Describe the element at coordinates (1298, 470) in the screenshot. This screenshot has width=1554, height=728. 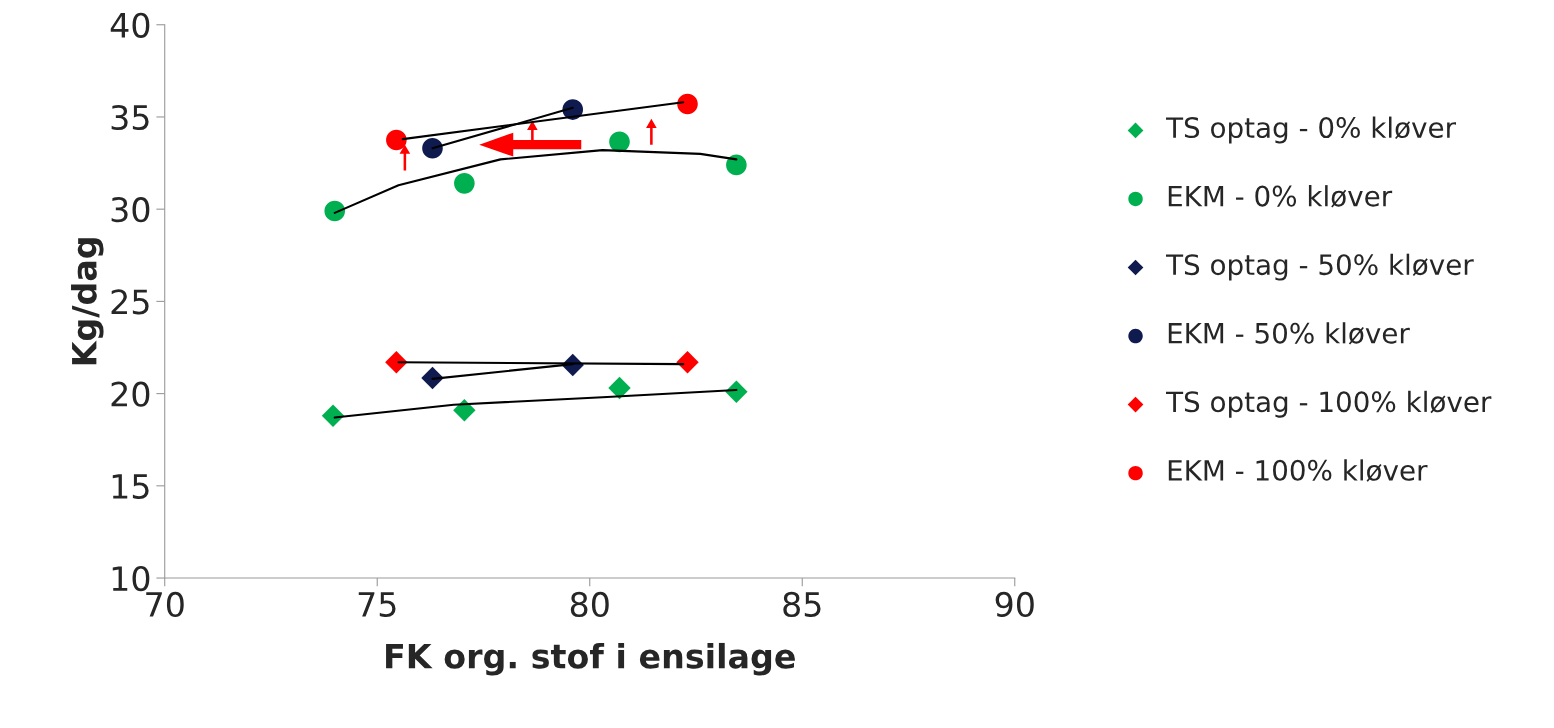
I see `legend-label: EKM - 100% kløver` at that location.